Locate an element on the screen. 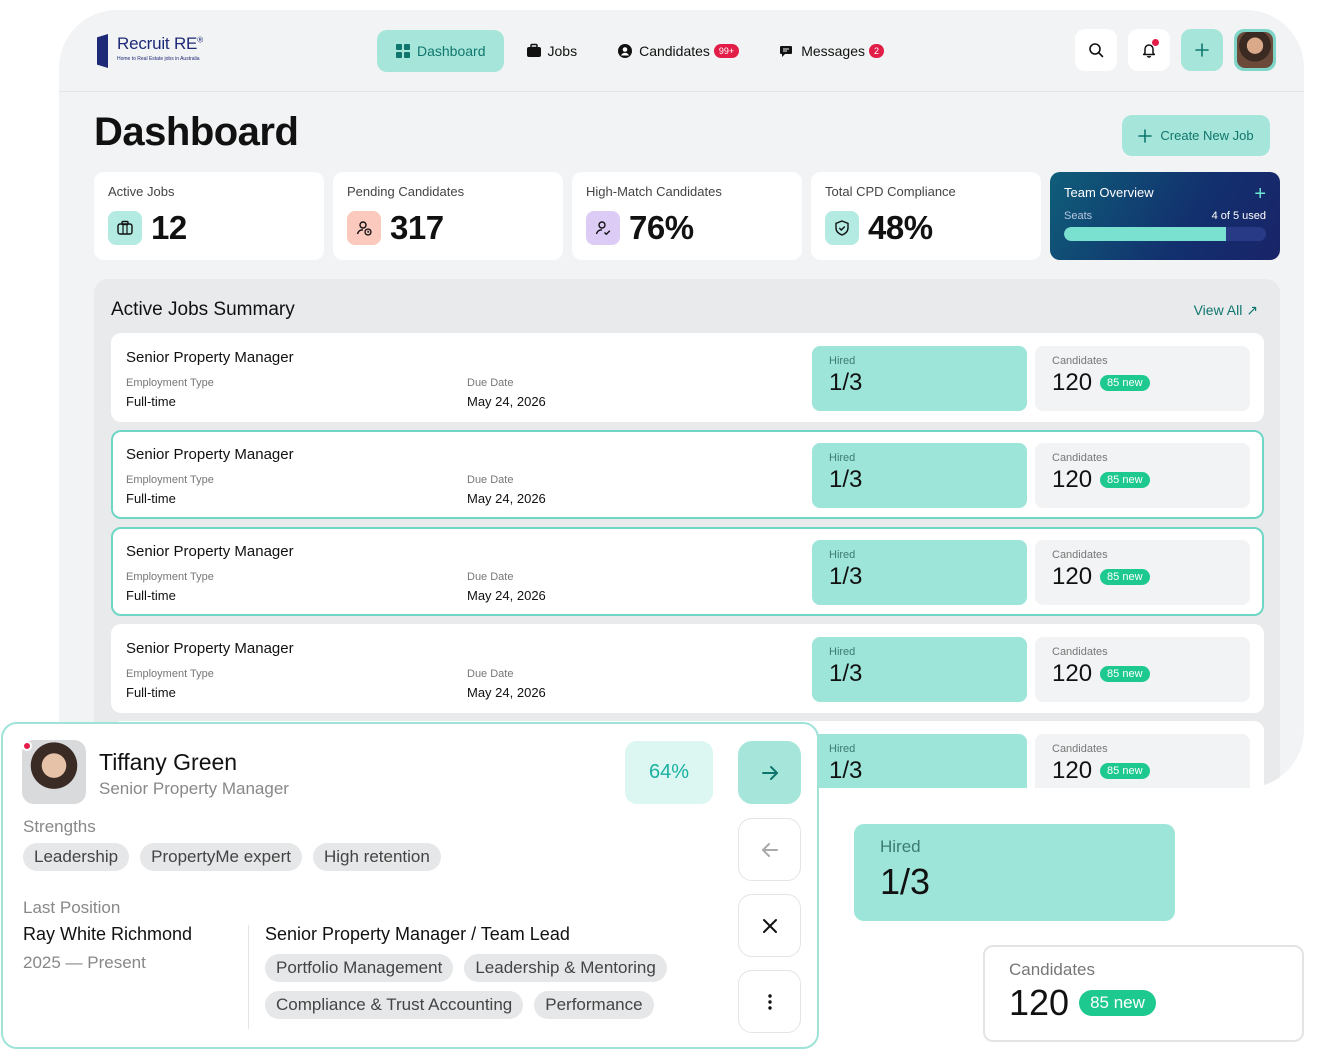  skill-chip: Compliance & Trust Accounting is located at coordinates (394, 1005).